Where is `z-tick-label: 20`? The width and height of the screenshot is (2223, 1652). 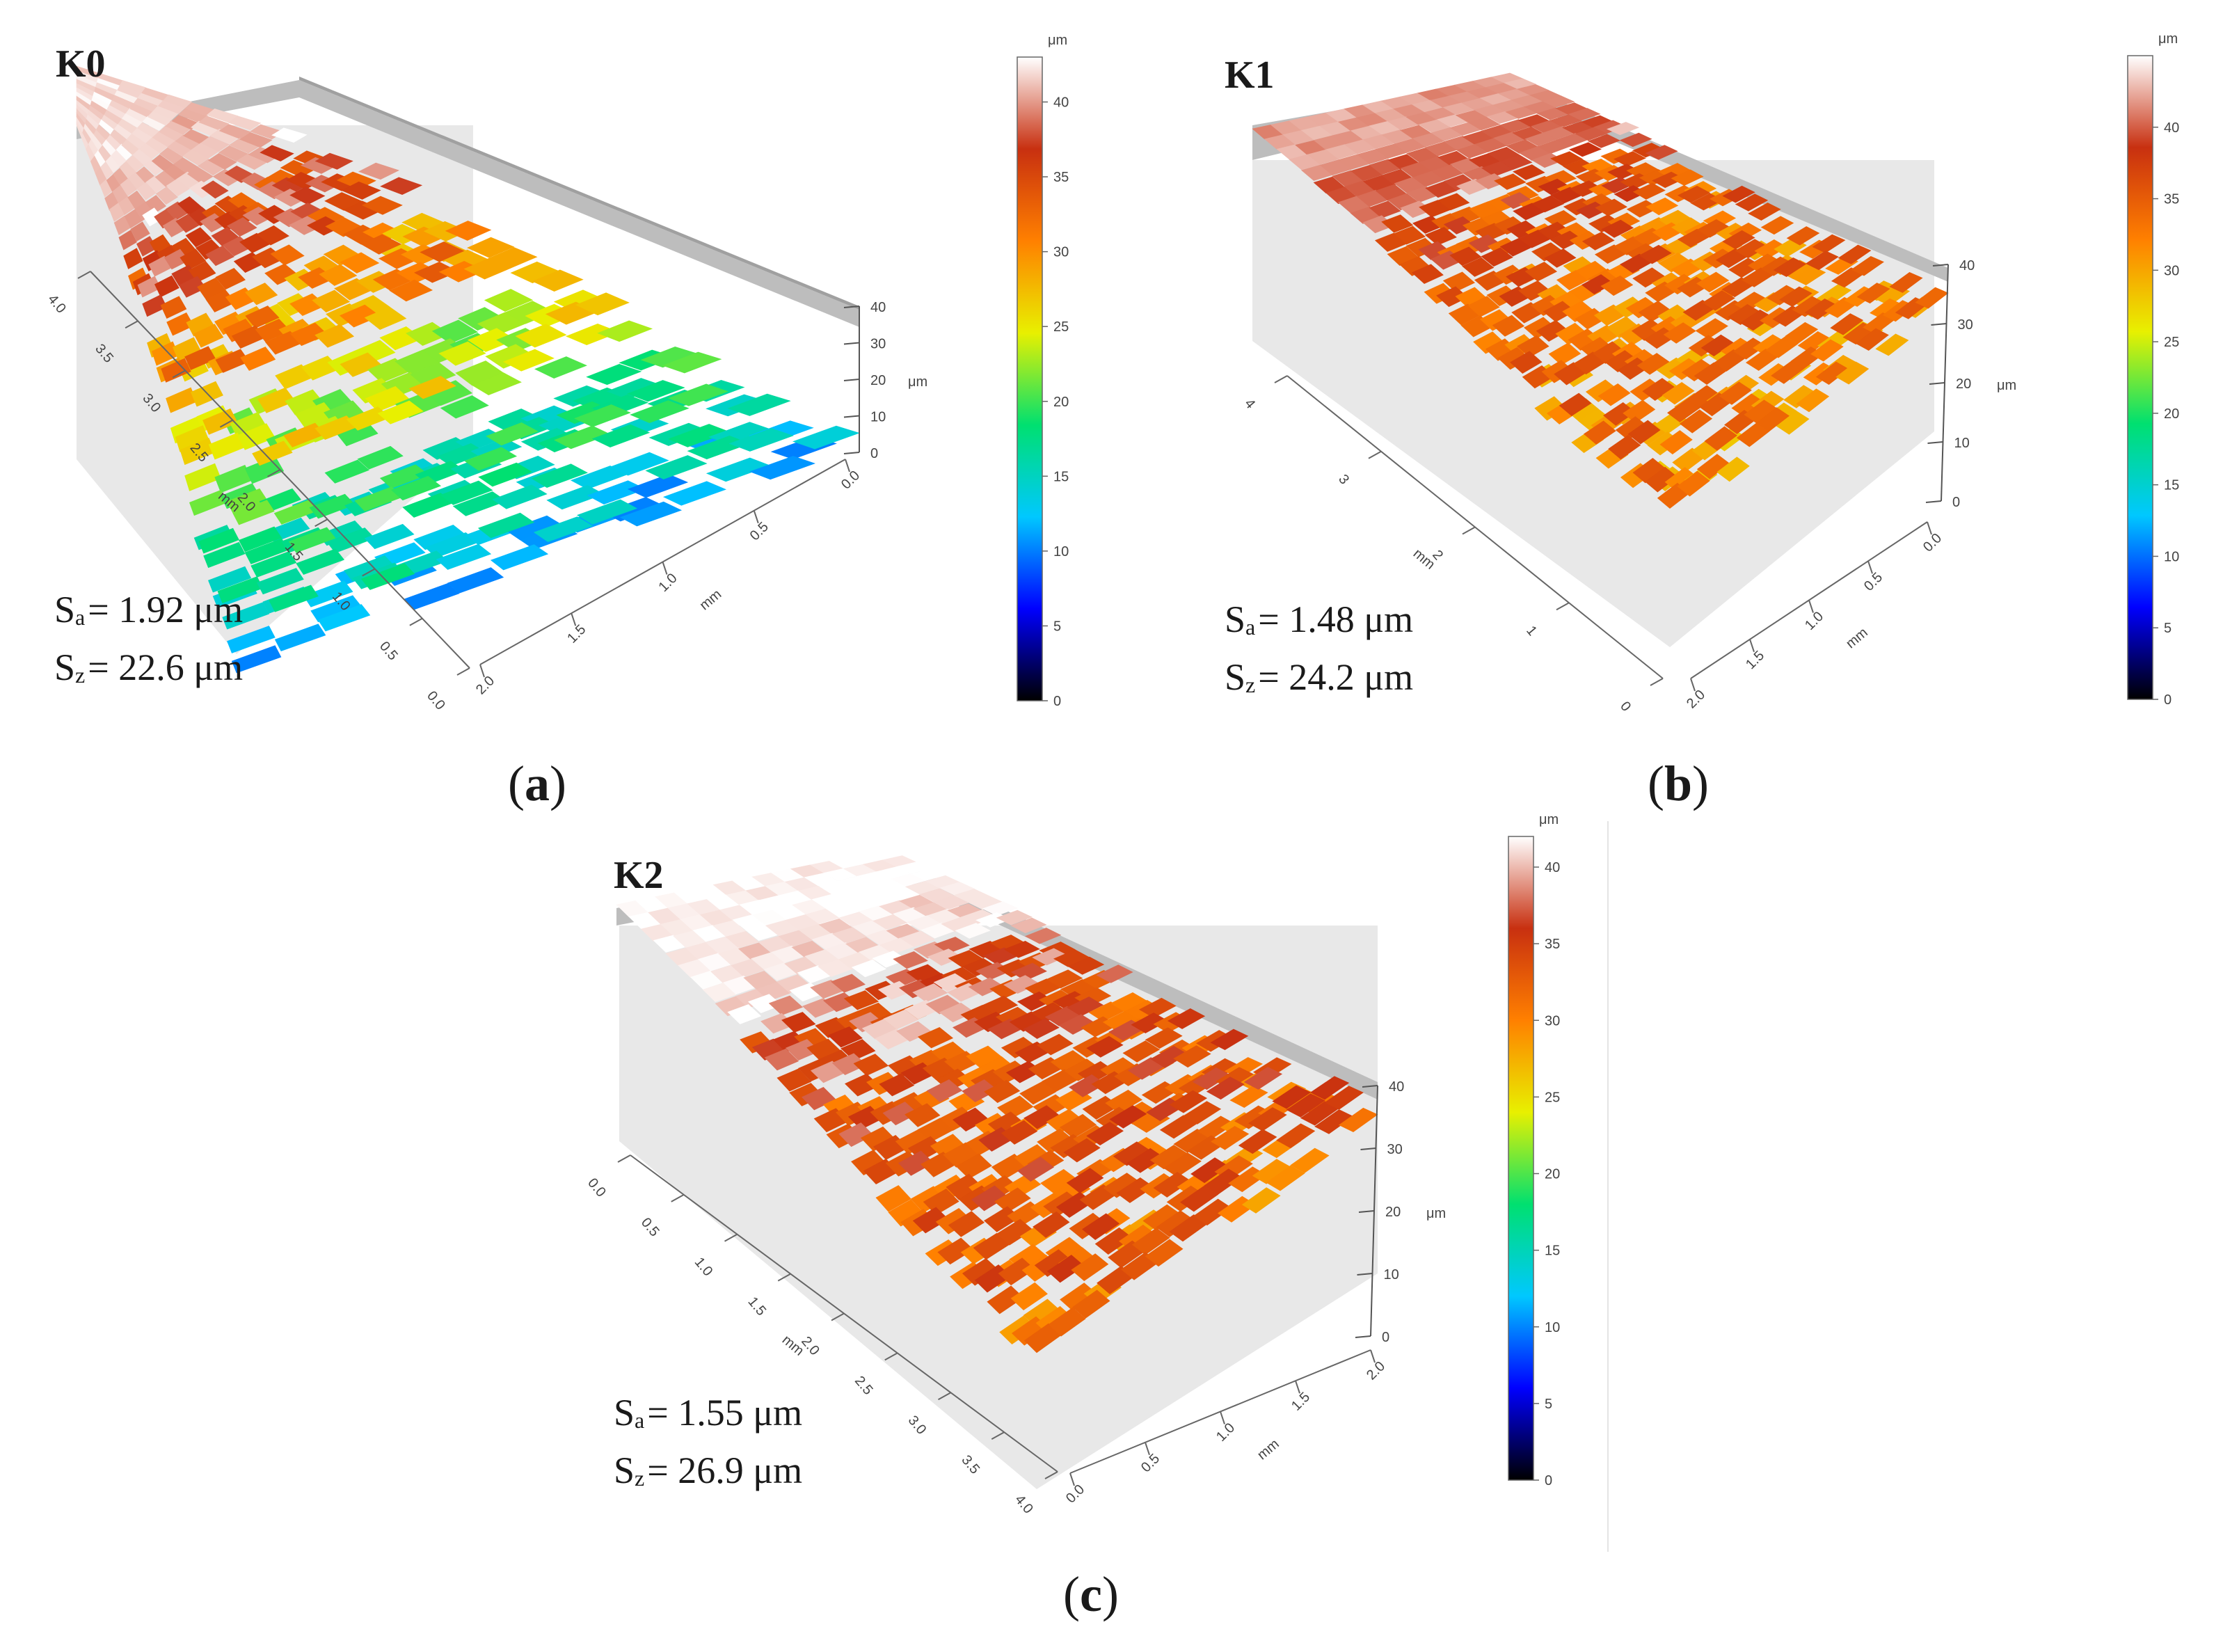 z-tick-label: 20 is located at coordinates (1393, 1212).